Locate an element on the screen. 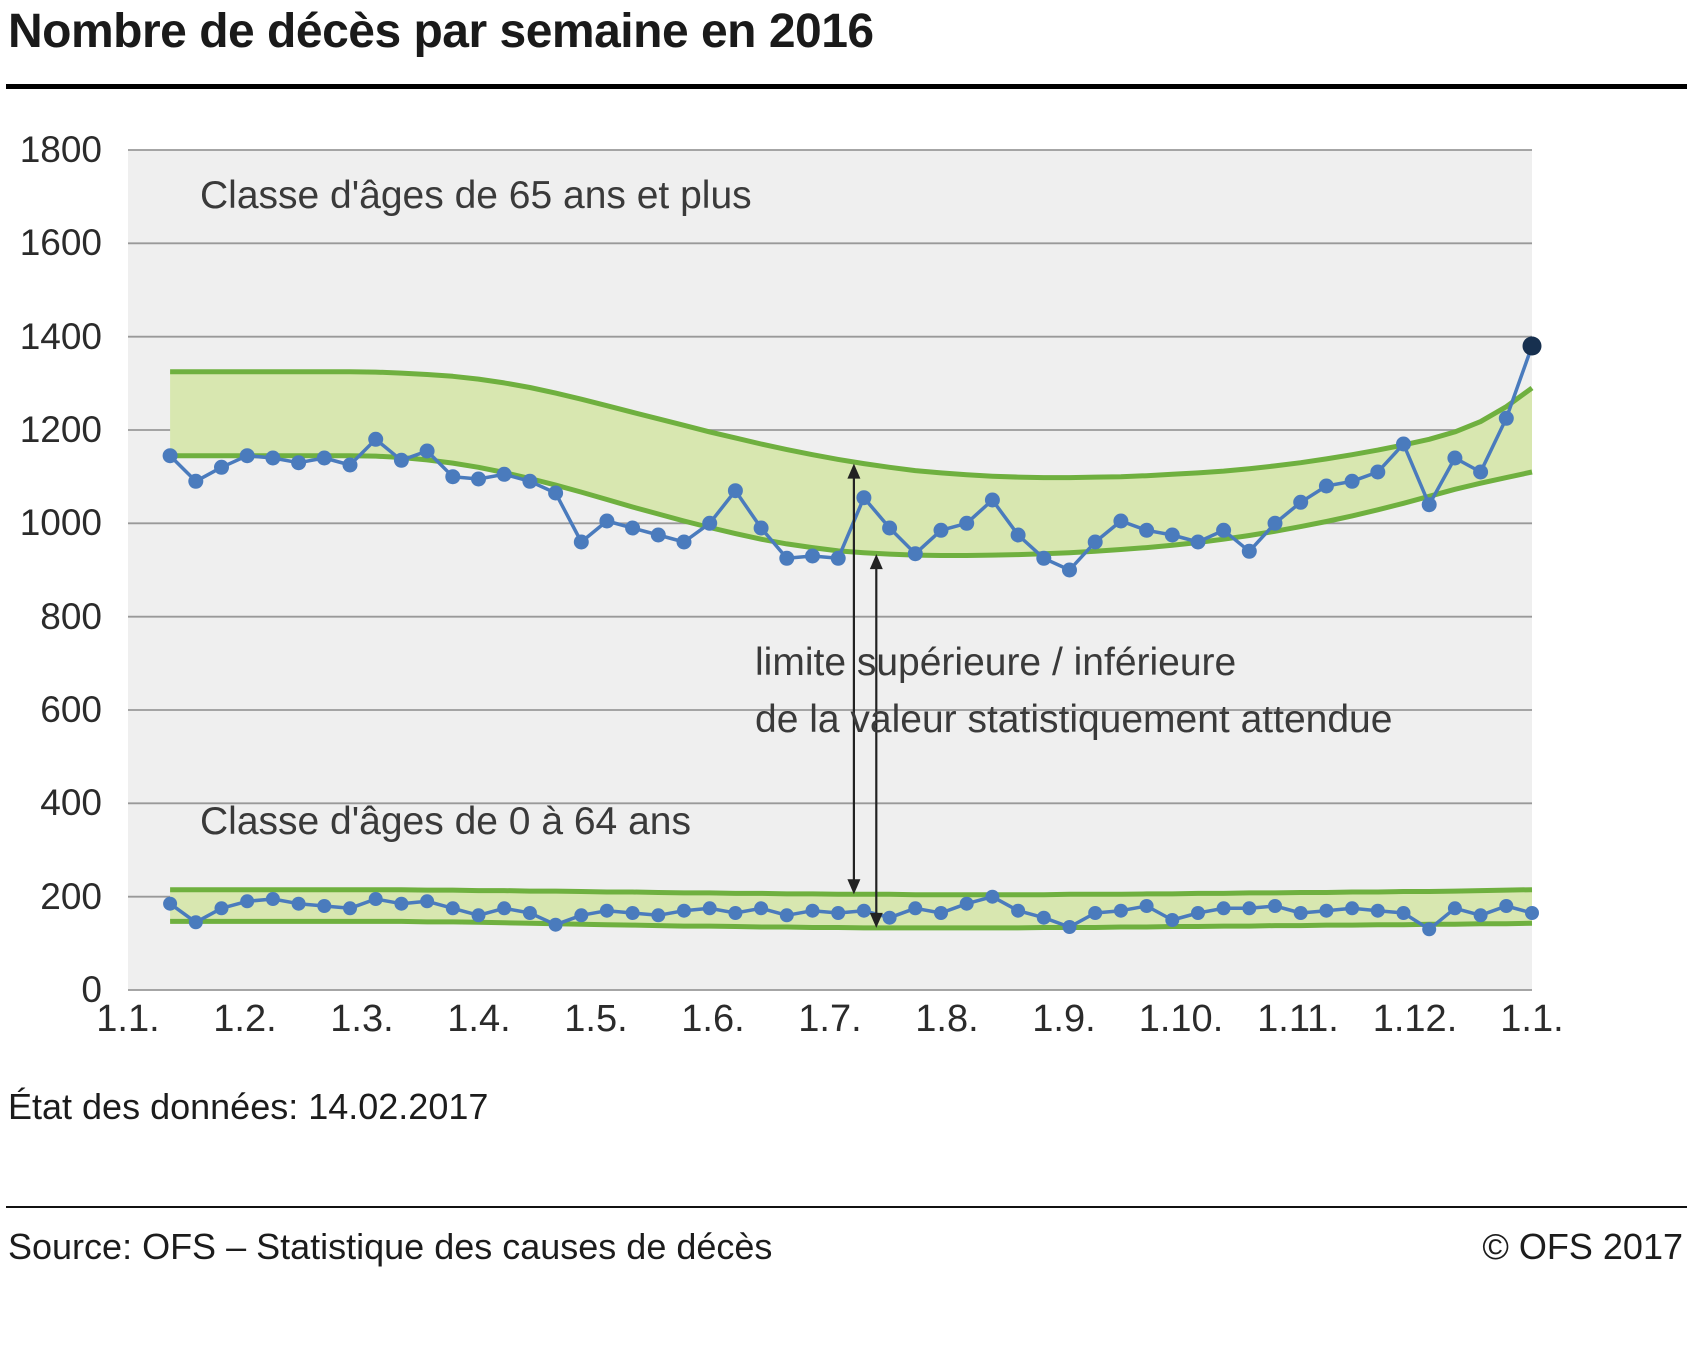 The width and height of the screenshot is (1693, 1361). x-tick-label: 1.7. is located at coordinates (830, 1019).